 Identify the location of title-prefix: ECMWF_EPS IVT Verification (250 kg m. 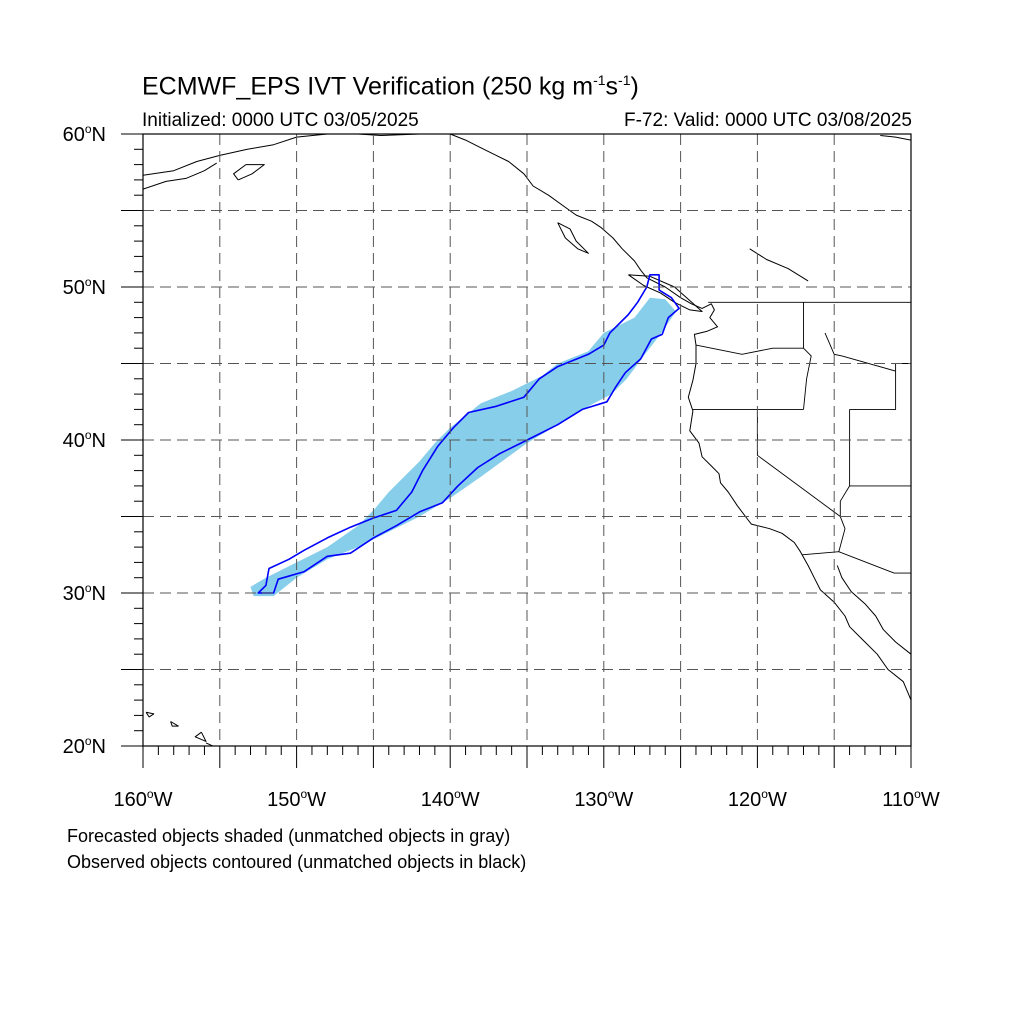
(368, 86).